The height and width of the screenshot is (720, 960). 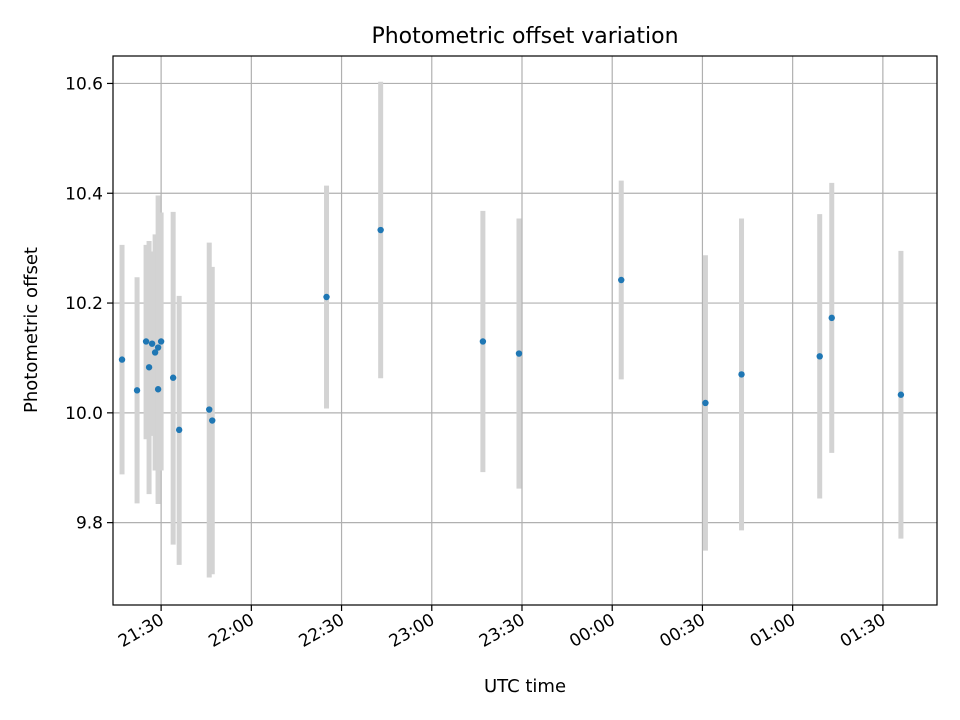 What do you see at coordinates (524, 36) in the screenshot?
I see `chart-title: Photometric offset variation` at bounding box center [524, 36].